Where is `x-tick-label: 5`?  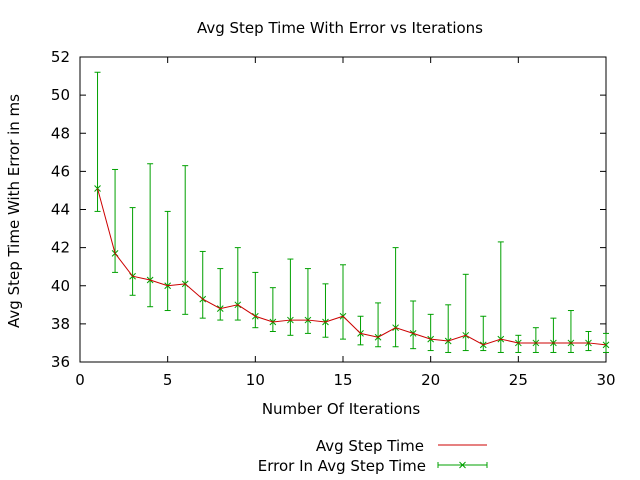 x-tick-label: 5 is located at coordinates (168, 380).